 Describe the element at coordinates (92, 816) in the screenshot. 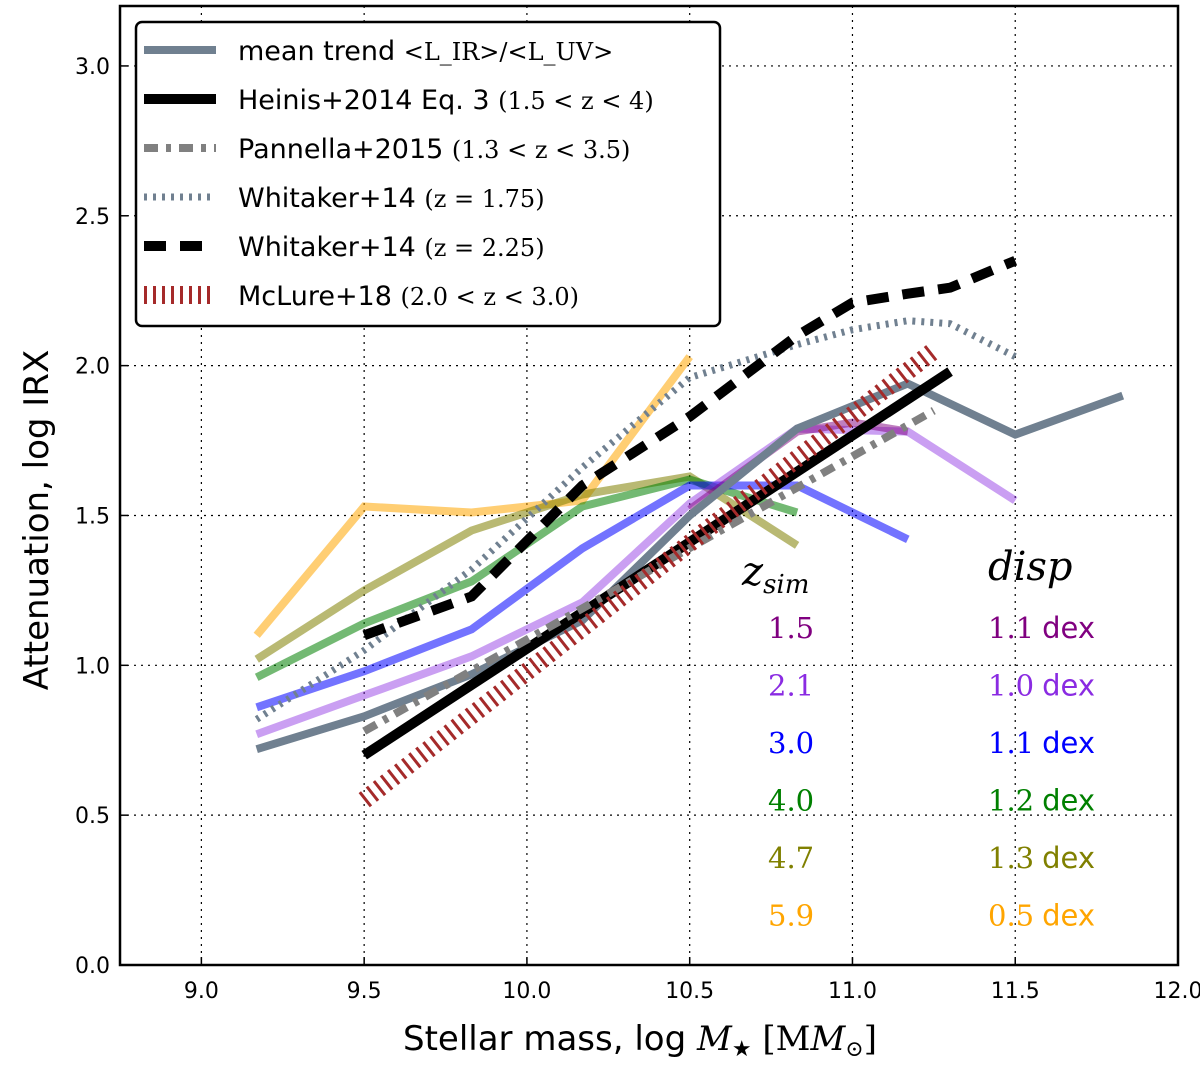

I see `y-tick-label: 0.5` at that location.